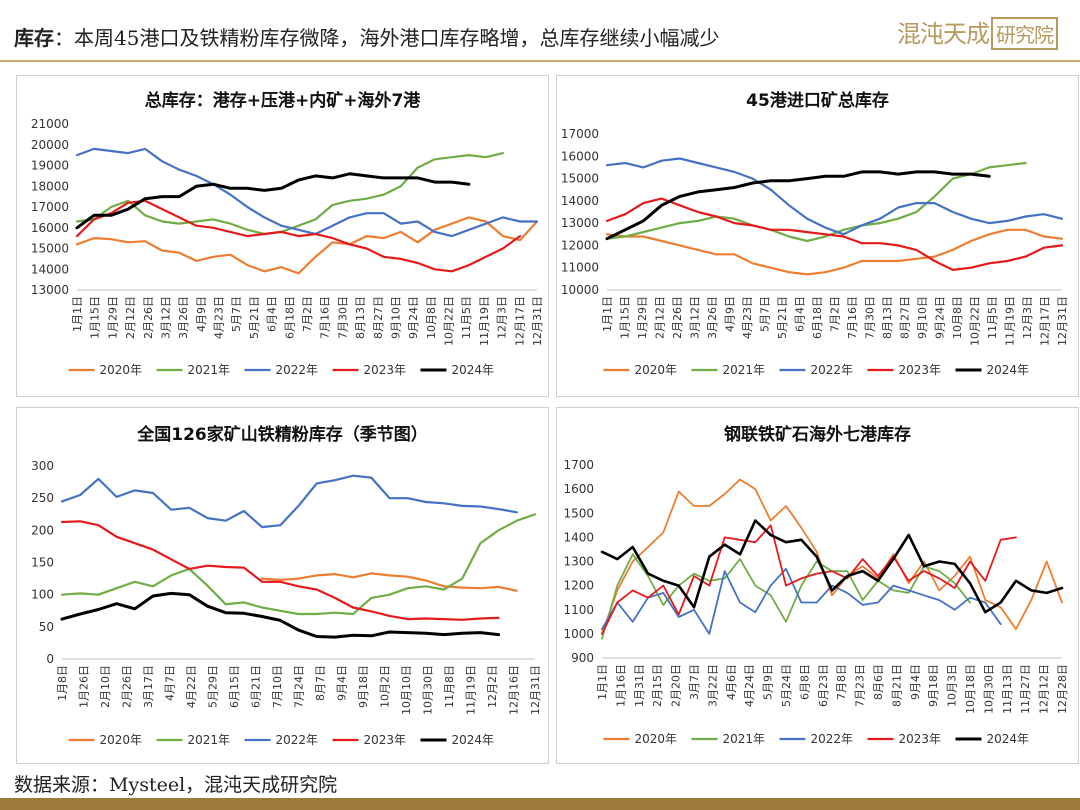  Describe the element at coordinates (84, 686) in the screenshot. I see `x-tick-label: 1月26日` at that location.